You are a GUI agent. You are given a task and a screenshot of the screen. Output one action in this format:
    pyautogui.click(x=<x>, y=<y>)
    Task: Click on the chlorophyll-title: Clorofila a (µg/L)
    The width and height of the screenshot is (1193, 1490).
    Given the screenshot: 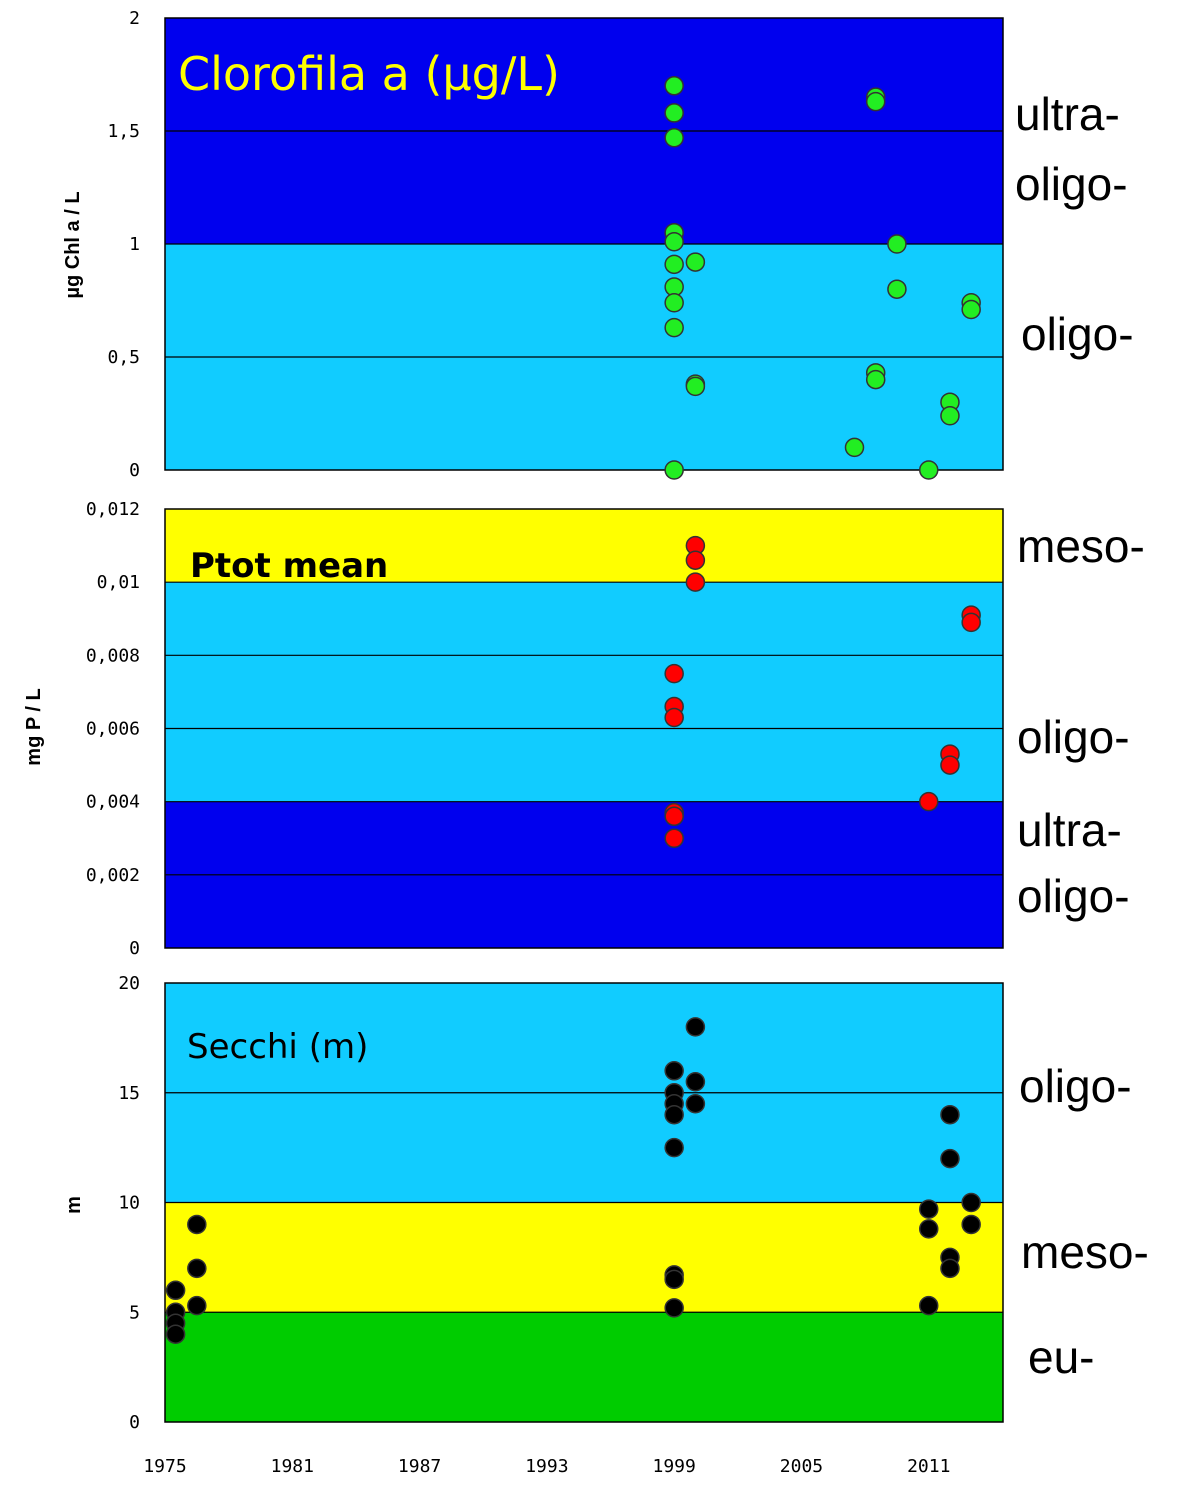 What is the action you would take?
    pyautogui.click(x=369, y=74)
    